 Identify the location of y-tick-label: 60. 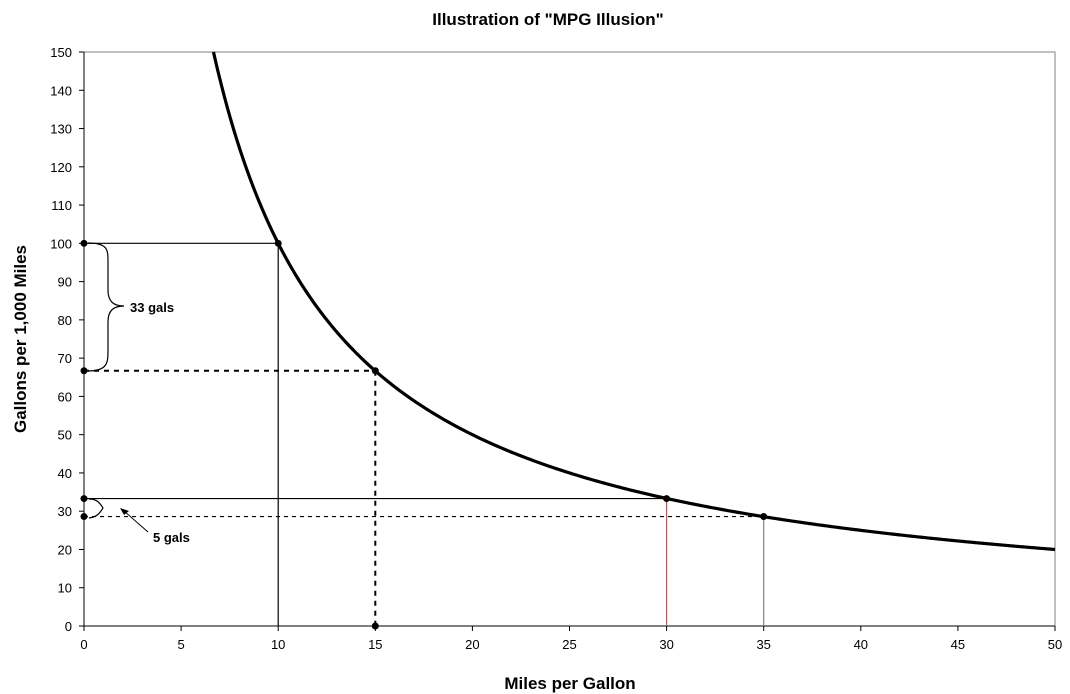
(65, 396).